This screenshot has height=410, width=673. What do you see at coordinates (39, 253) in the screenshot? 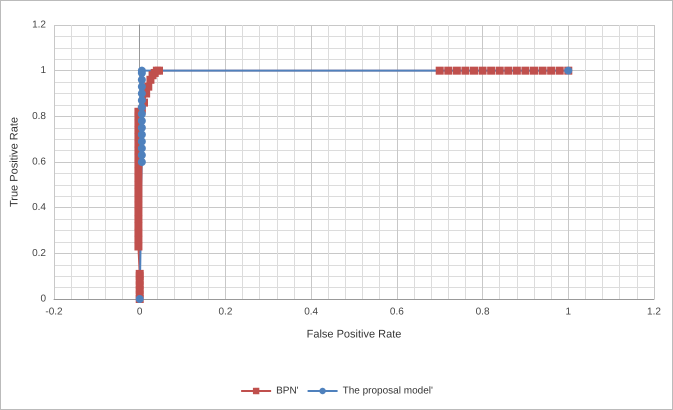
I see `y-tick-label: 0.2` at bounding box center [39, 253].